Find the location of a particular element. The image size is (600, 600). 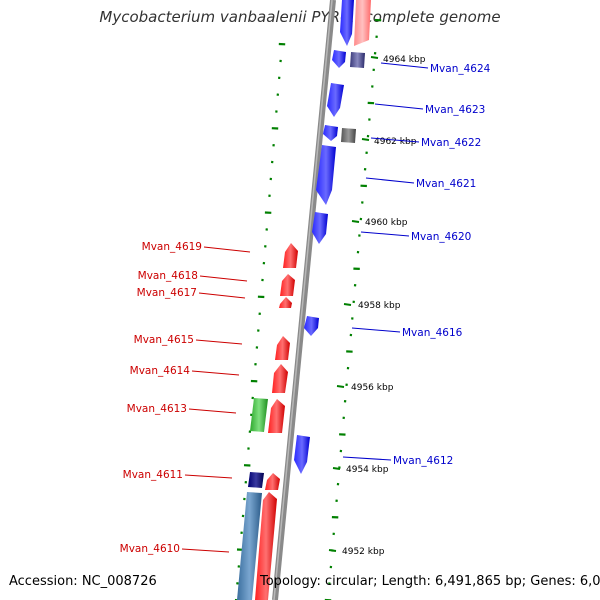

scale-label: 4958 kbp is located at coordinates (379, 306).